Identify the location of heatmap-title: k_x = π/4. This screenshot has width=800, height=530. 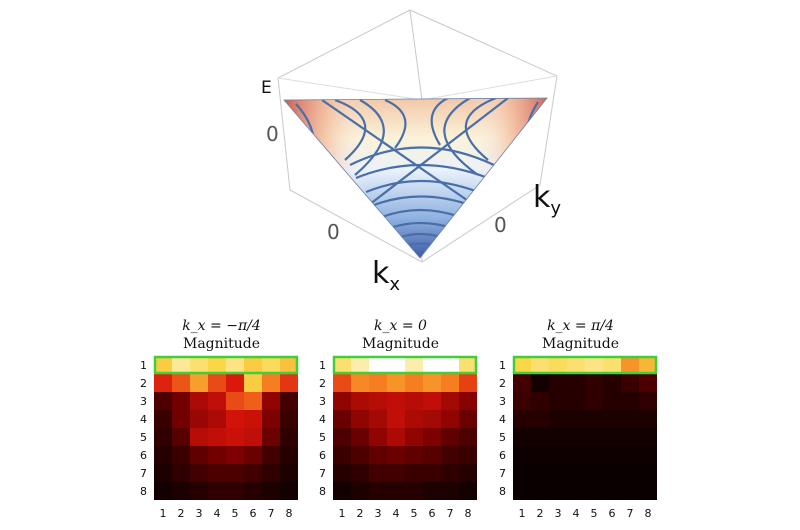
(580, 326).